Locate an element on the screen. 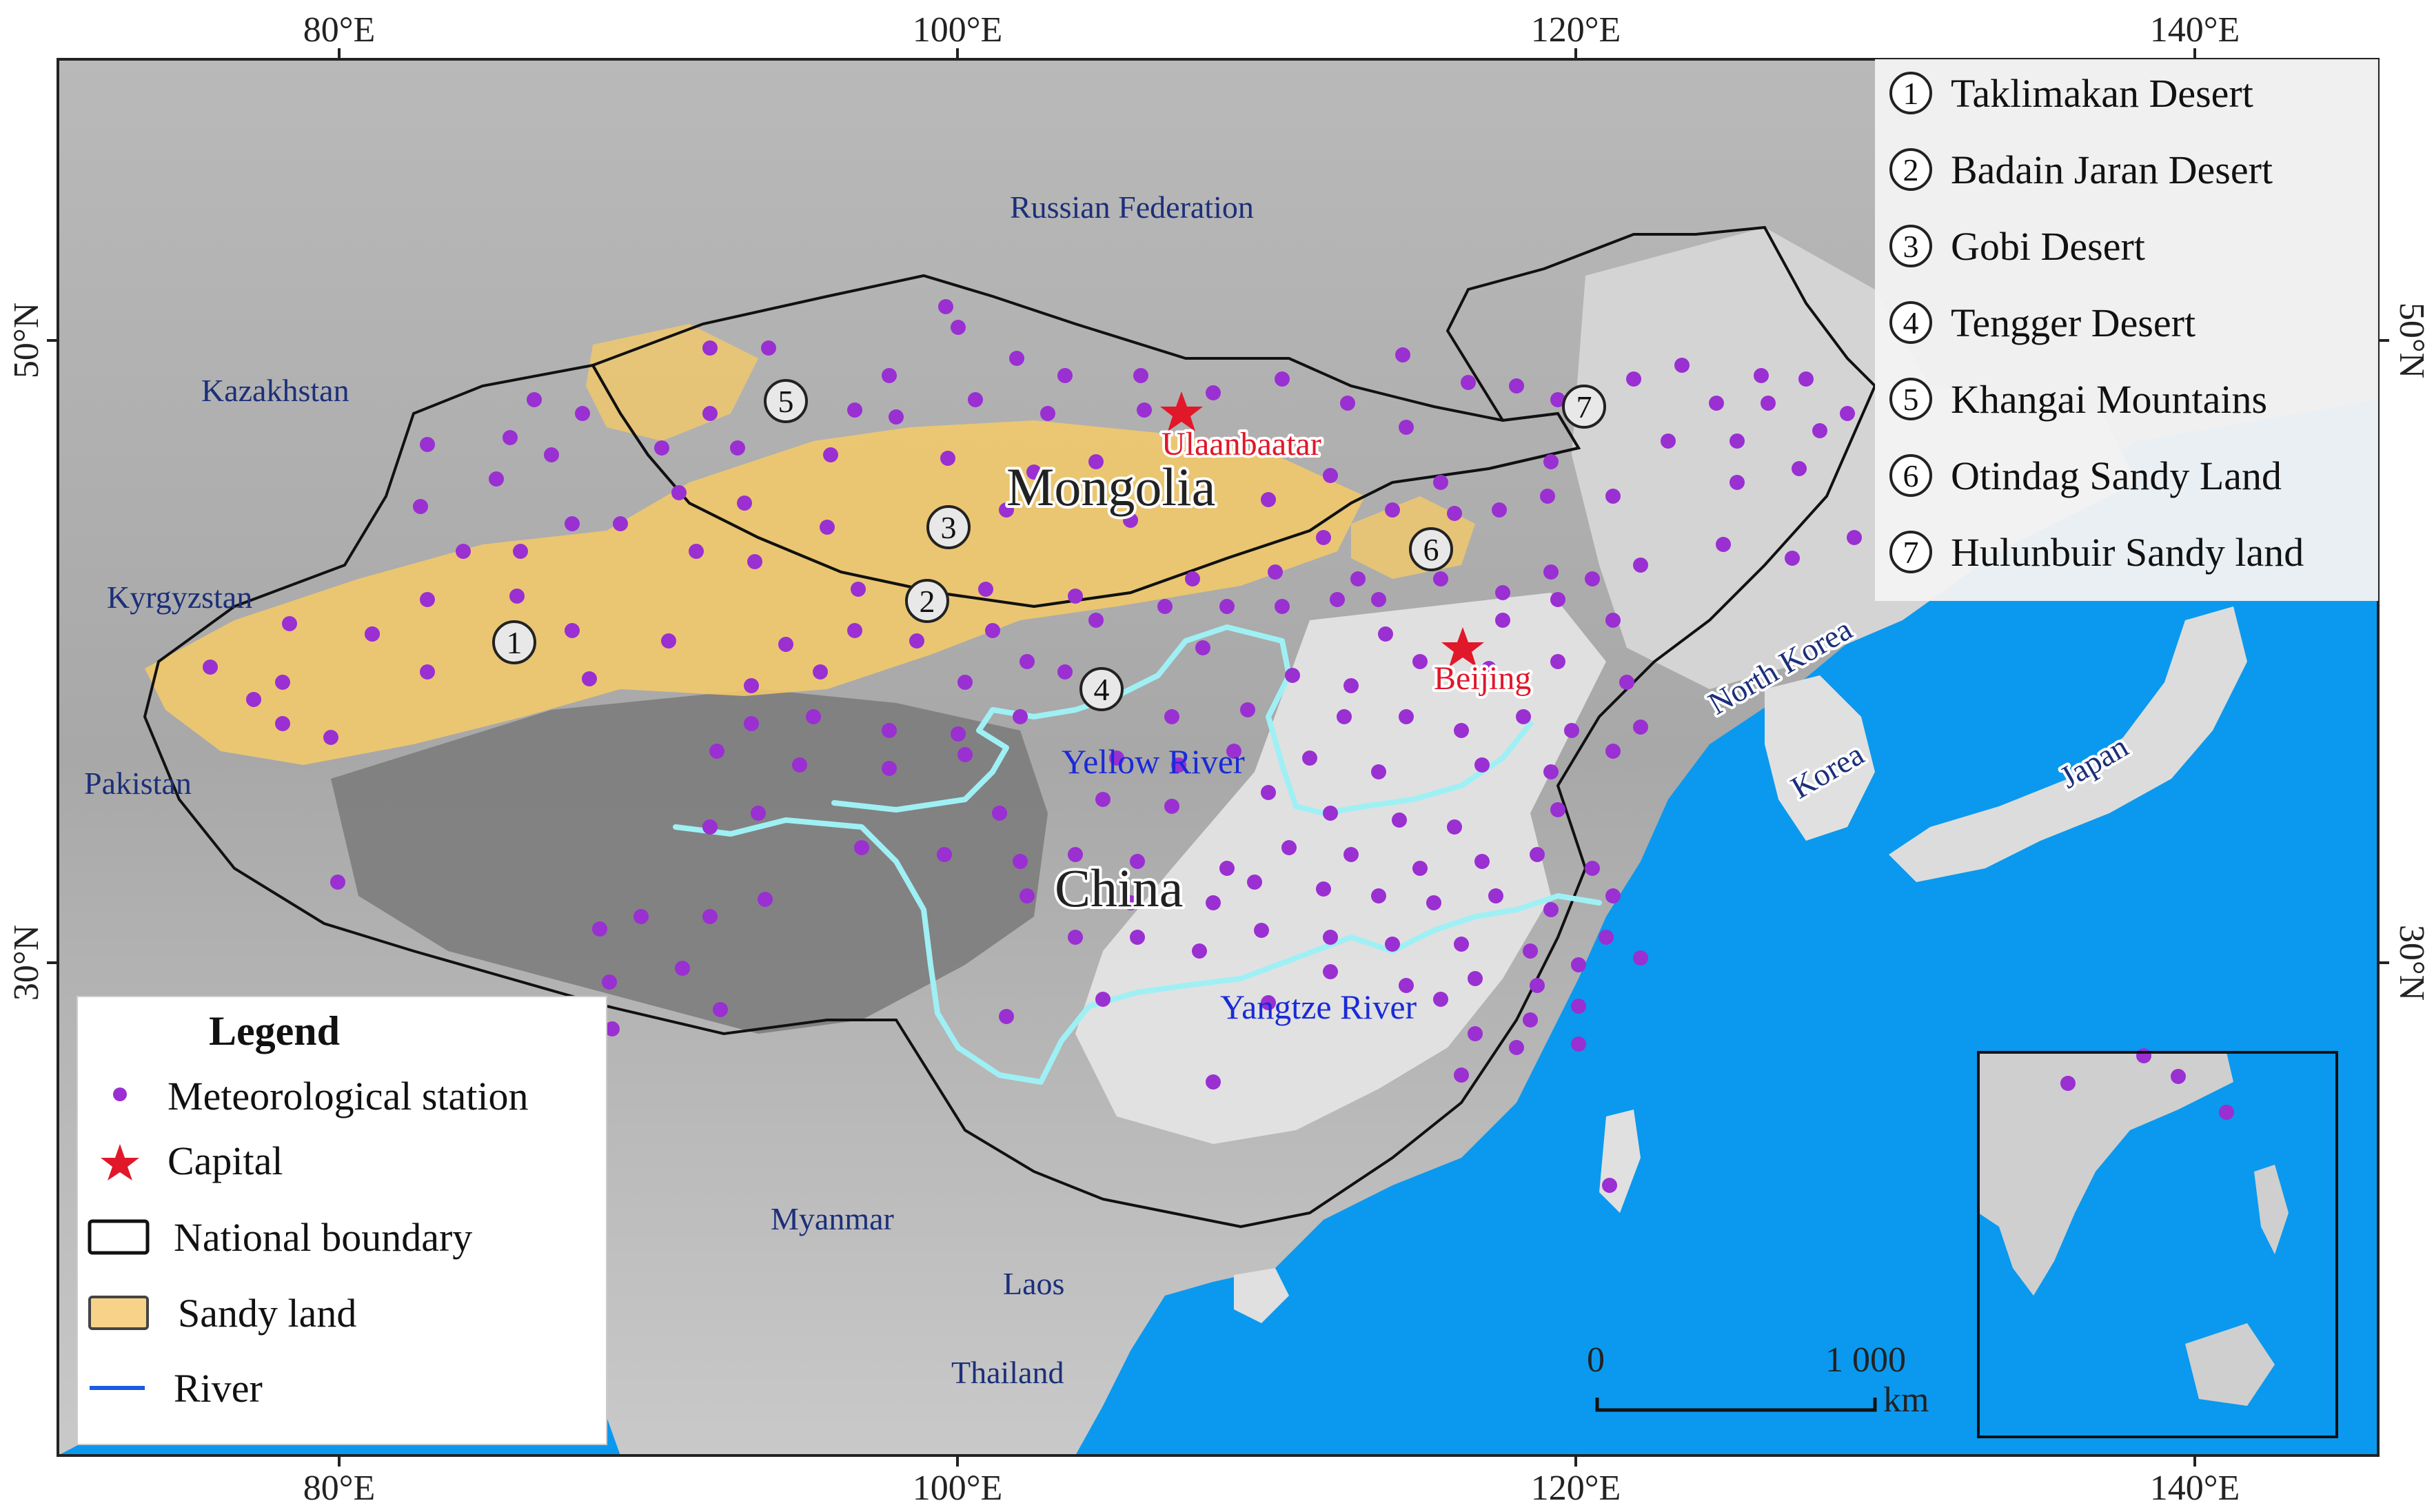 The image size is (2434, 1512). svg-text: 5 is located at coordinates (786, 401).